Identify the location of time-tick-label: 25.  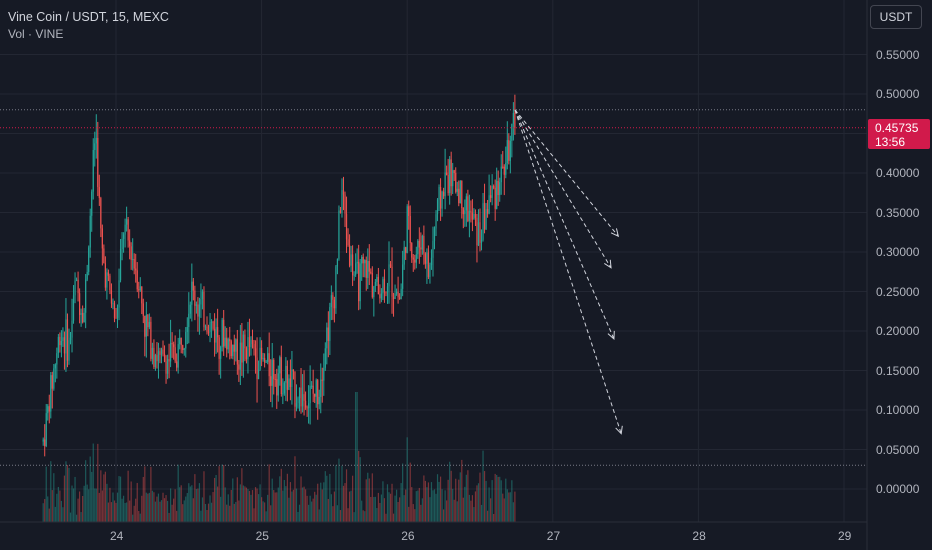
(262, 536).